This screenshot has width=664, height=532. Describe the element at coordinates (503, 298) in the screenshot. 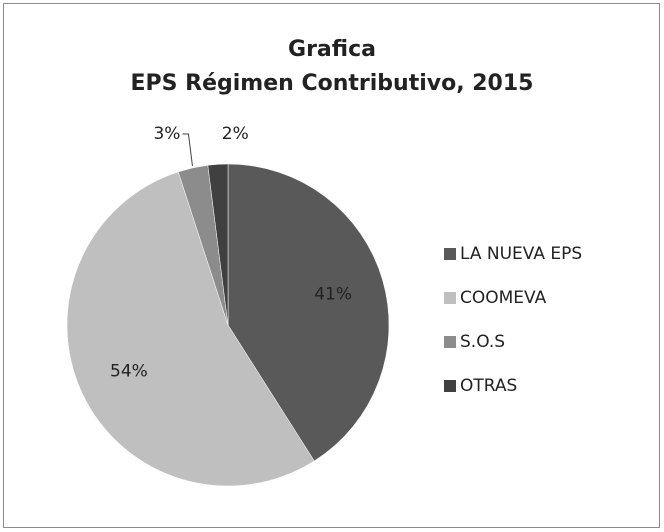

I see `legend-label: COOMEVA` at that location.